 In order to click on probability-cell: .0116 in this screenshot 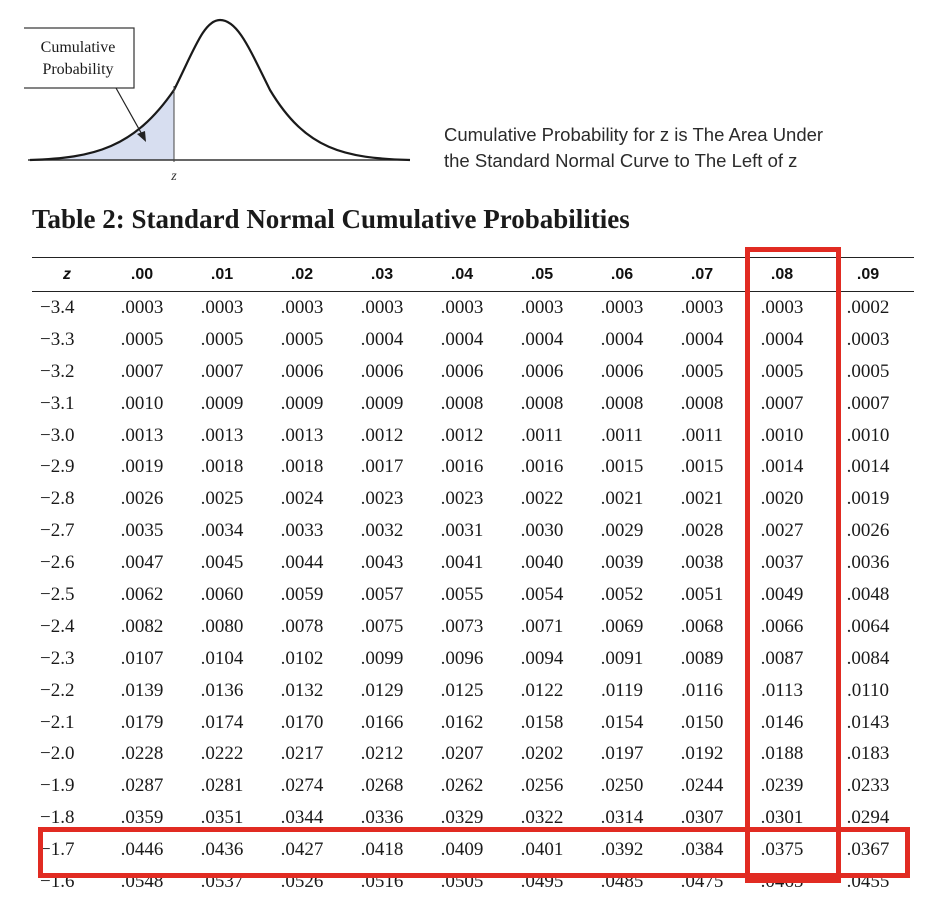, I will do `click(702, 690)`.